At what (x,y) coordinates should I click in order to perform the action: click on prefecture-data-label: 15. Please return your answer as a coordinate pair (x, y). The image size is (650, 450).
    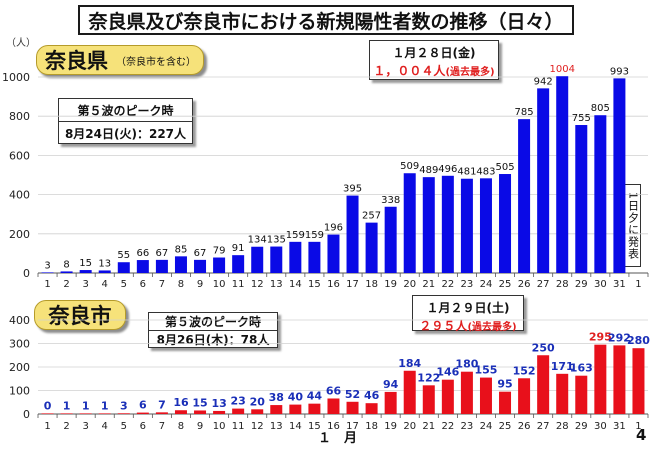
    Looking at the image, I should click on (85, 263).